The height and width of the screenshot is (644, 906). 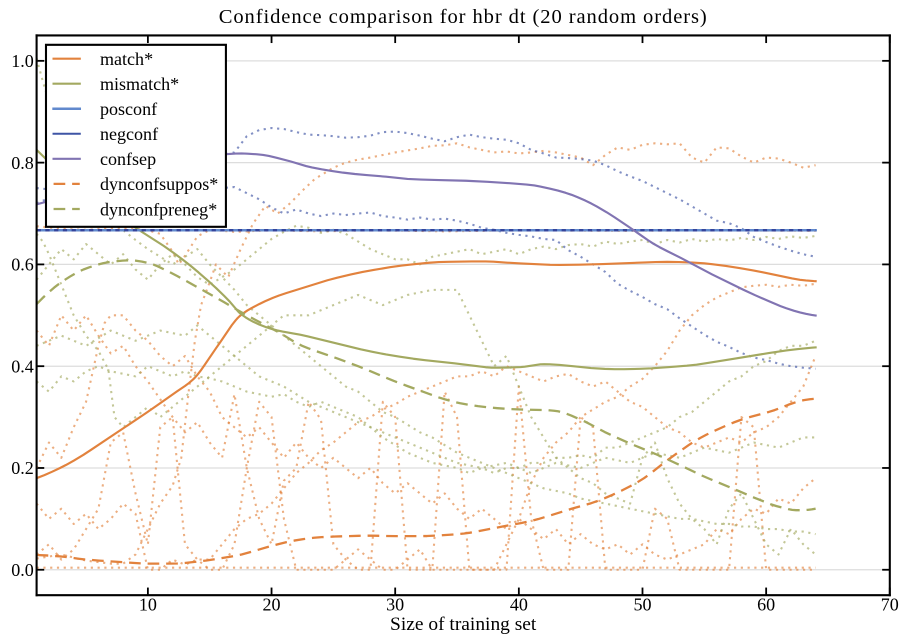 I want to click on svg-text: 30, so click(x=395, y=605).